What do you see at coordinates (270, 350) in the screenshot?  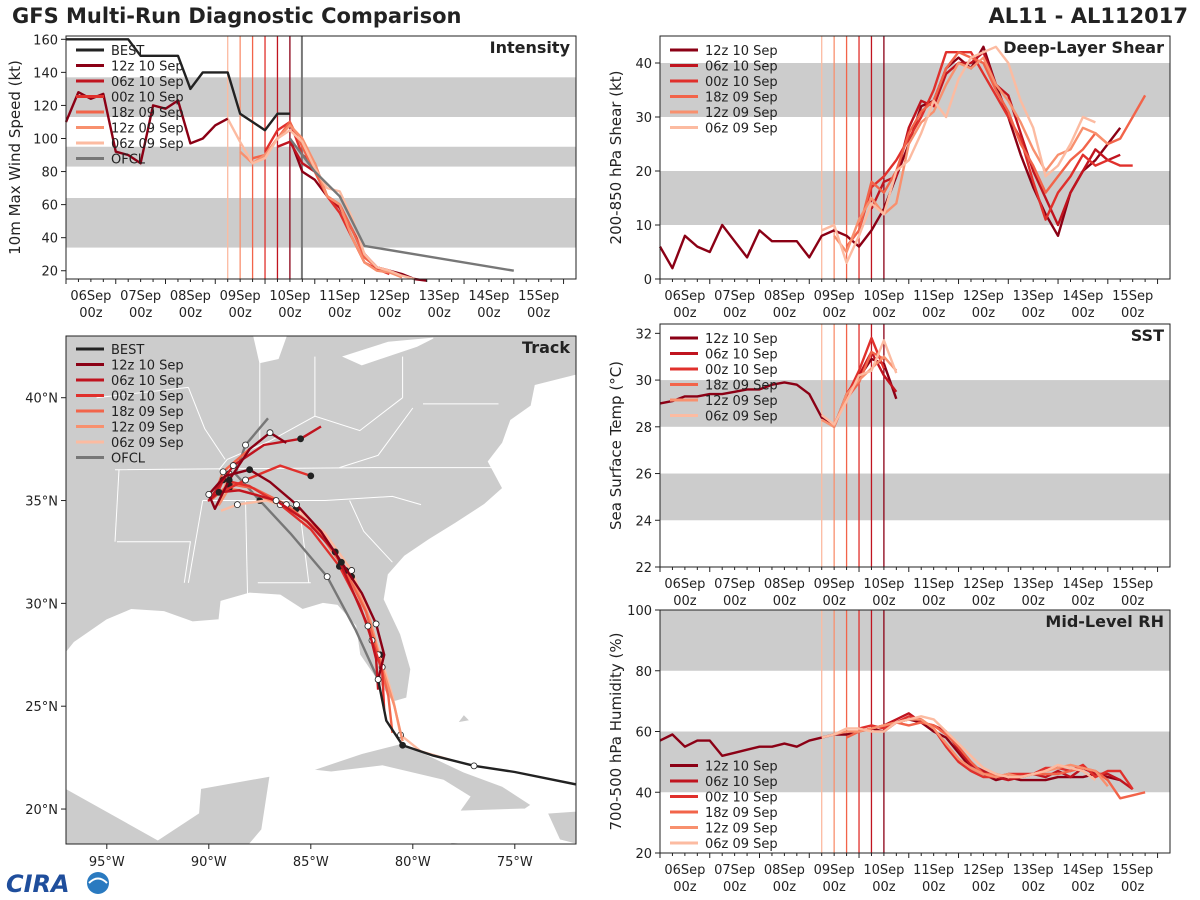 I see `lake-michigan` at bounding box center [270, 350].